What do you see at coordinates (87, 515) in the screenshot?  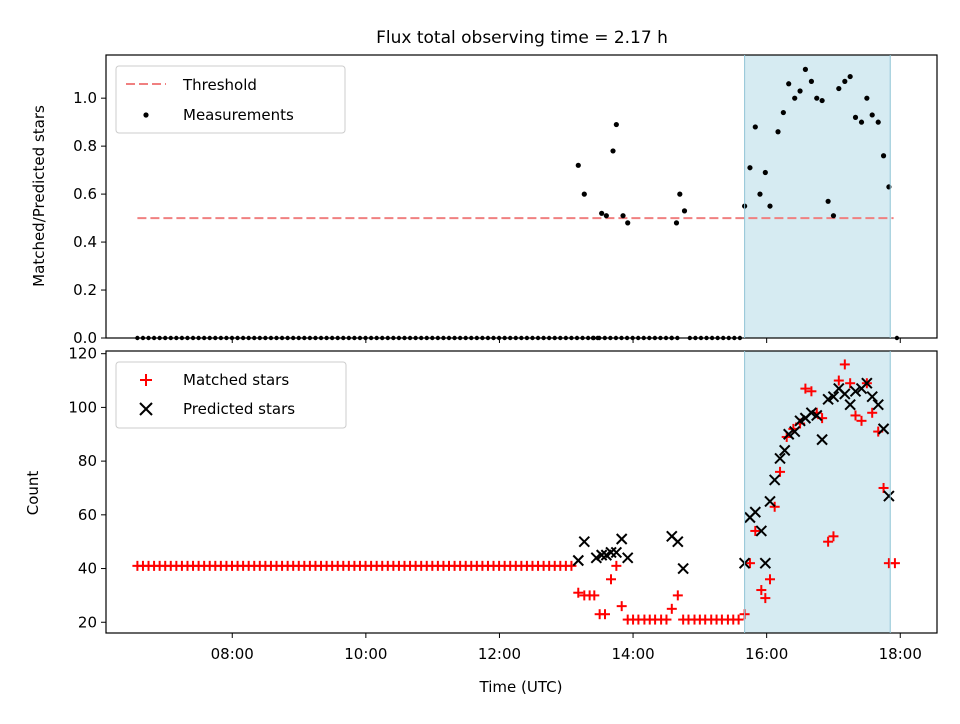 I see `bottom-y-tick-label: 60` at bounding box center [87, 515].